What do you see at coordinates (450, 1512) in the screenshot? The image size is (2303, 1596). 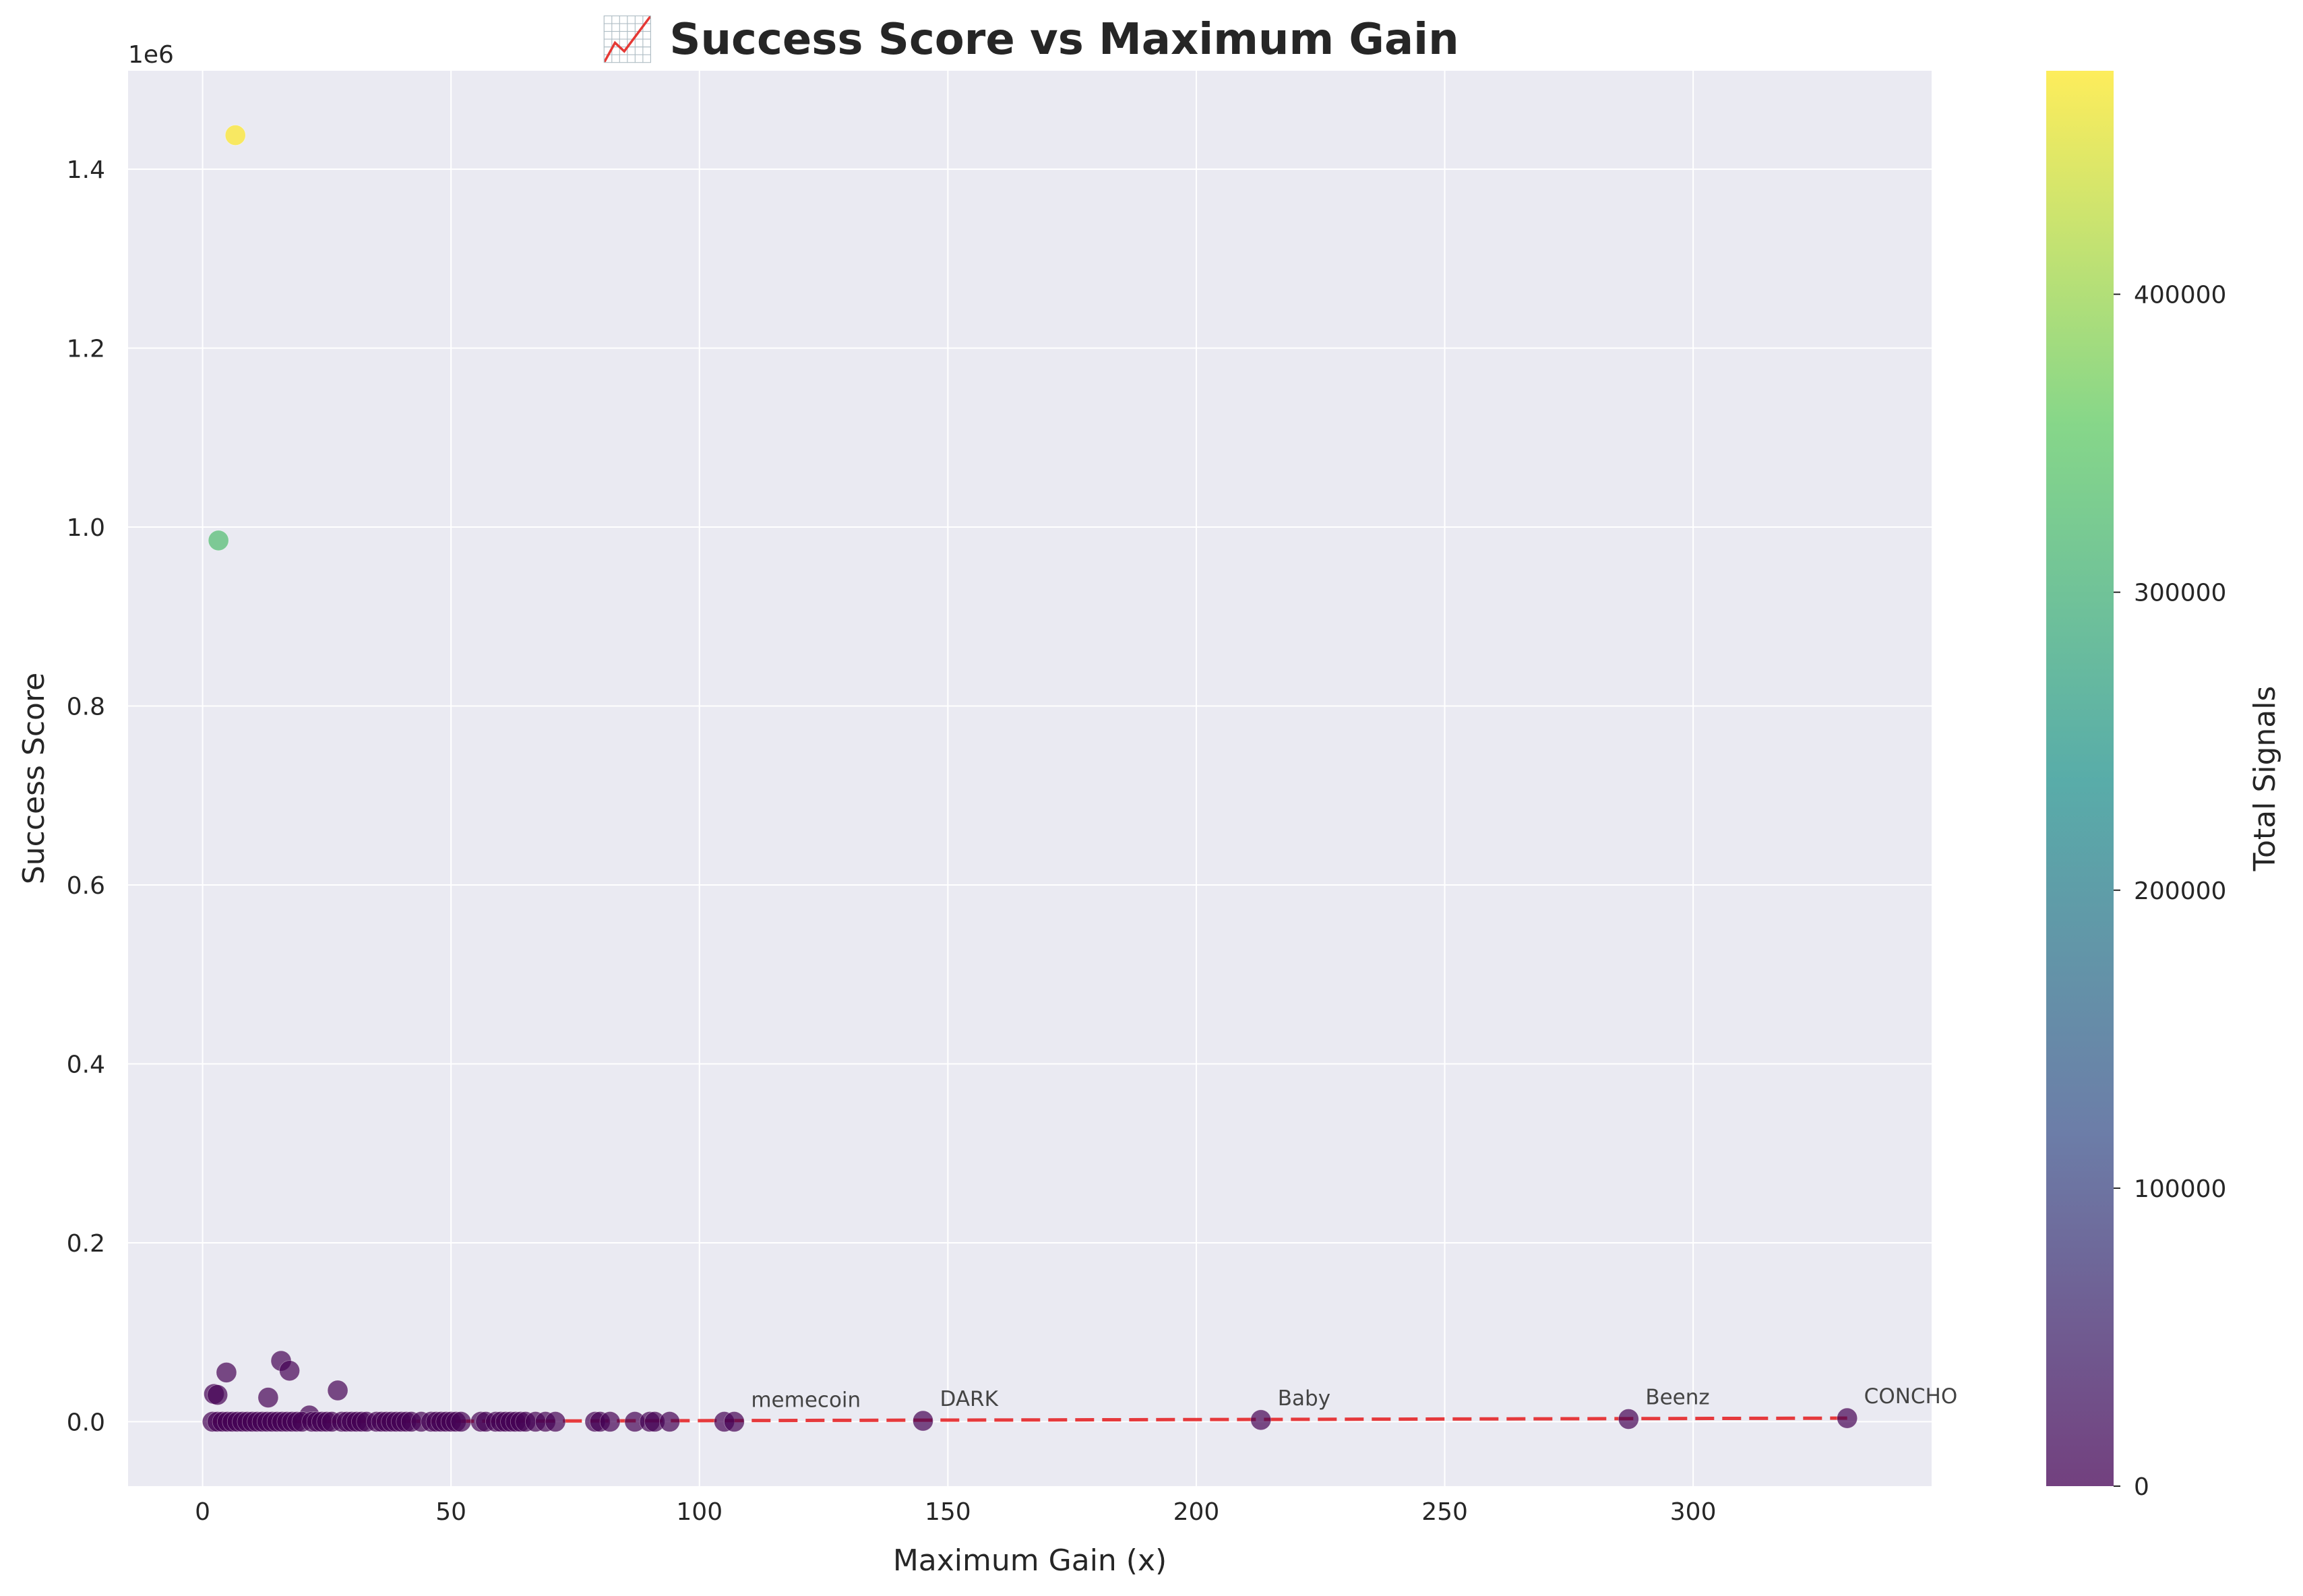 I see `x-tick-label: 50` at bounding box center [450, 1512].